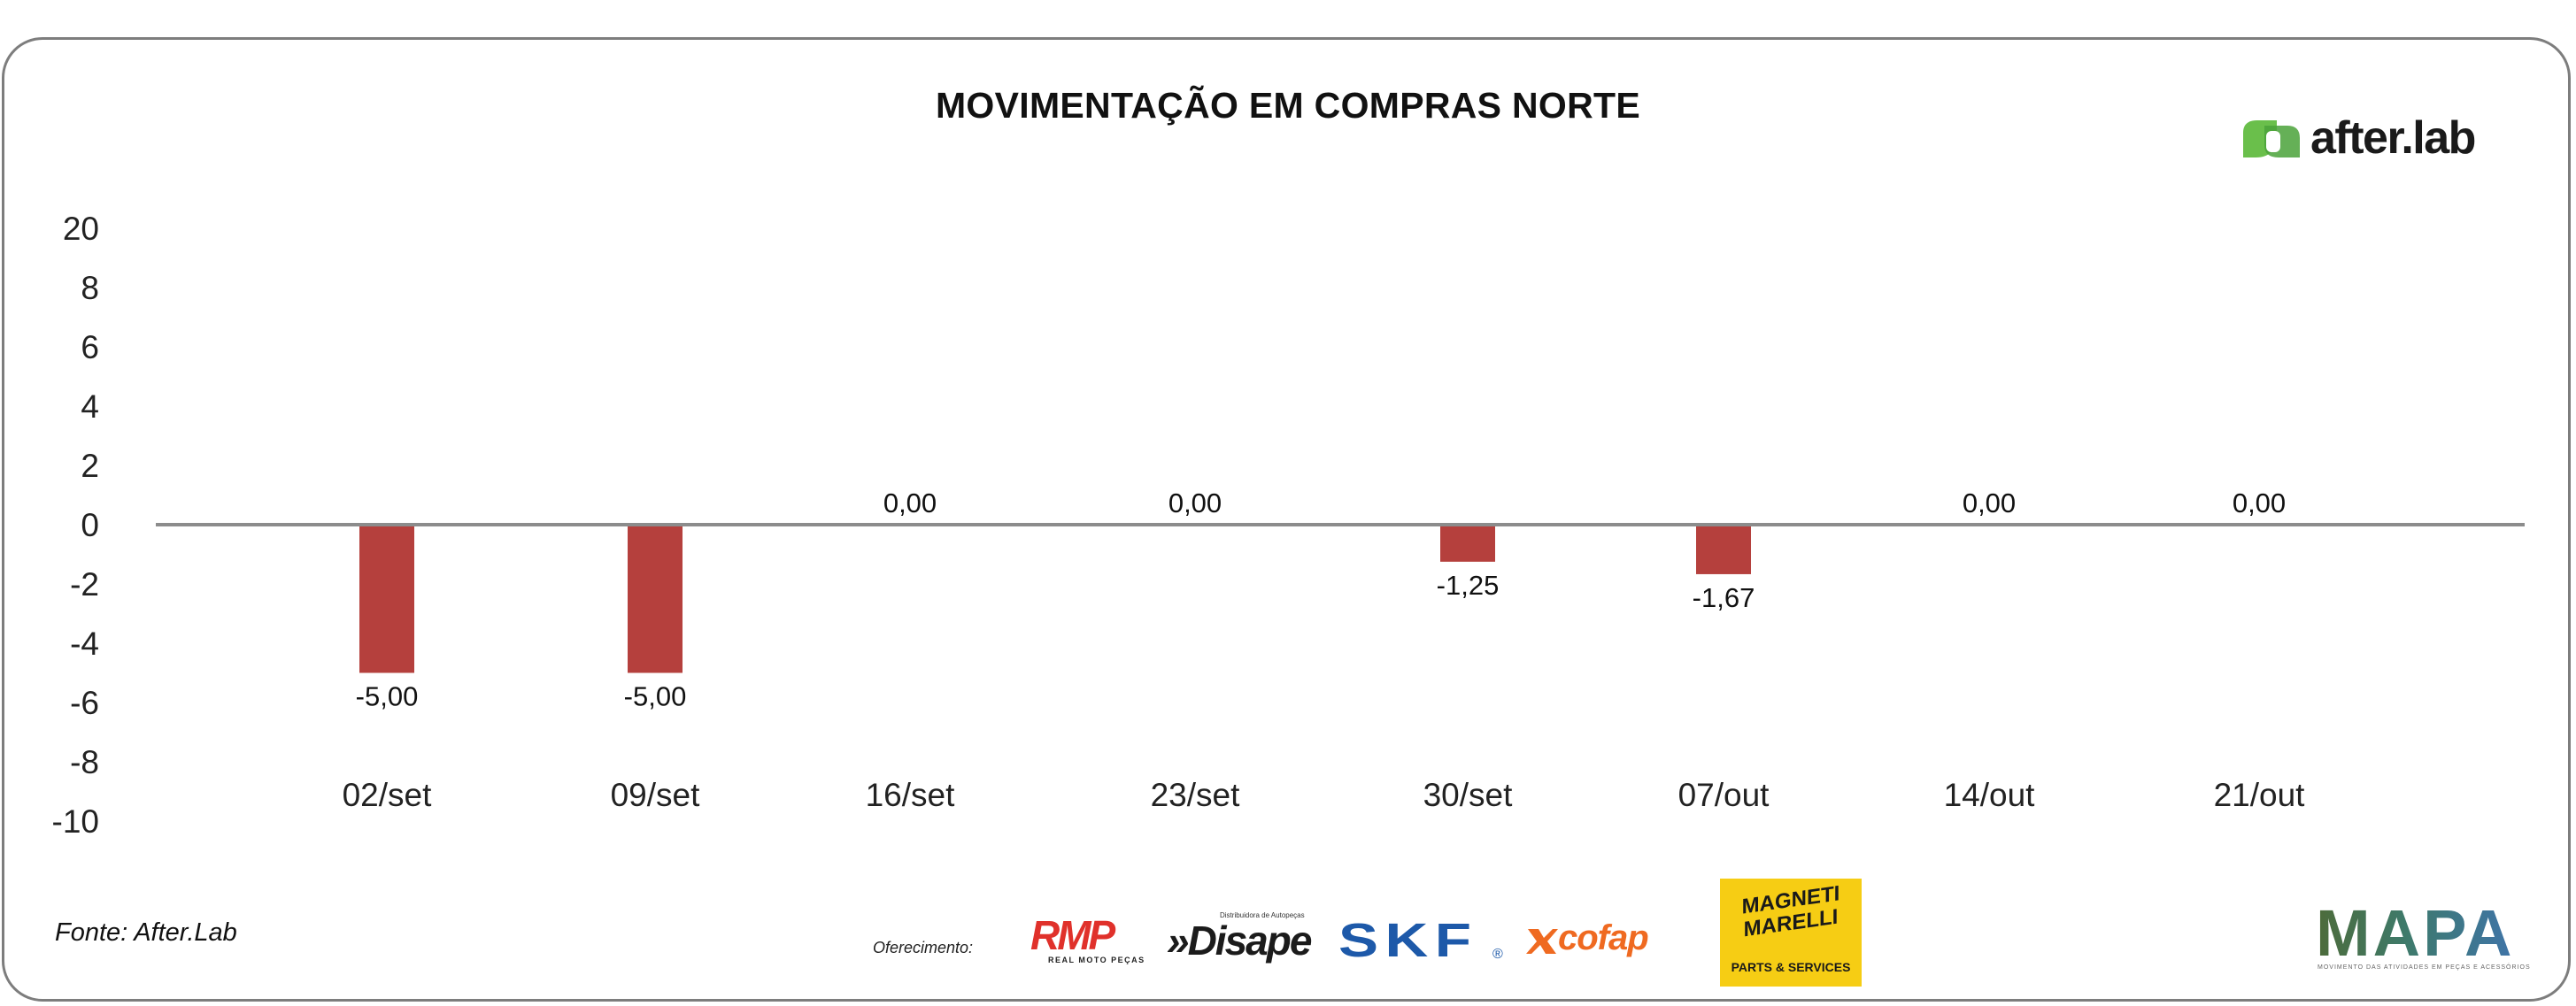  What do you see at coordinates (1096, 960) in the screenshot?
I see `rmp-tagline: REAL MOTO PEÇAS` at bounding box center [1096, 960].